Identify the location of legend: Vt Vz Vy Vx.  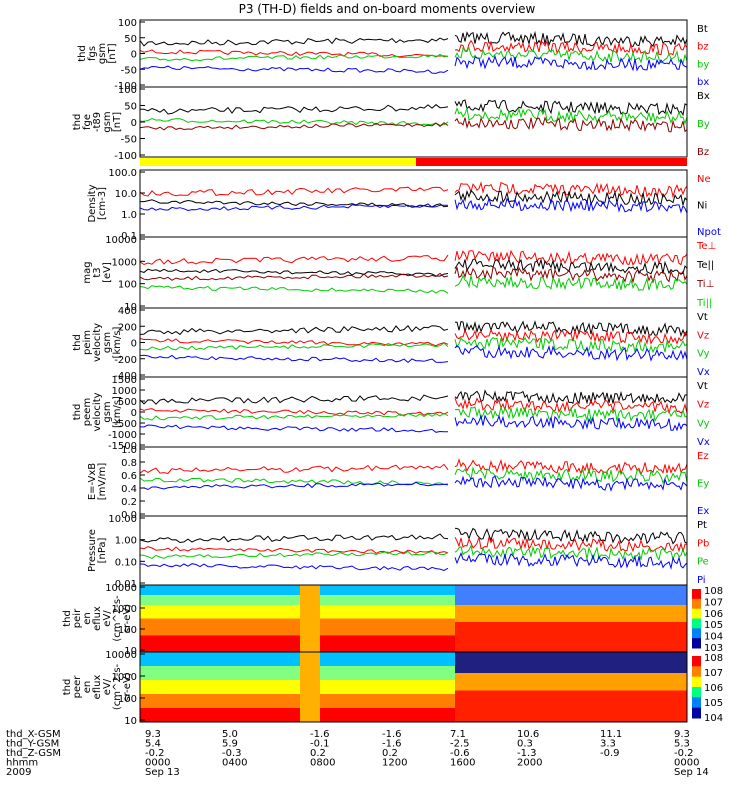
(703, 345).